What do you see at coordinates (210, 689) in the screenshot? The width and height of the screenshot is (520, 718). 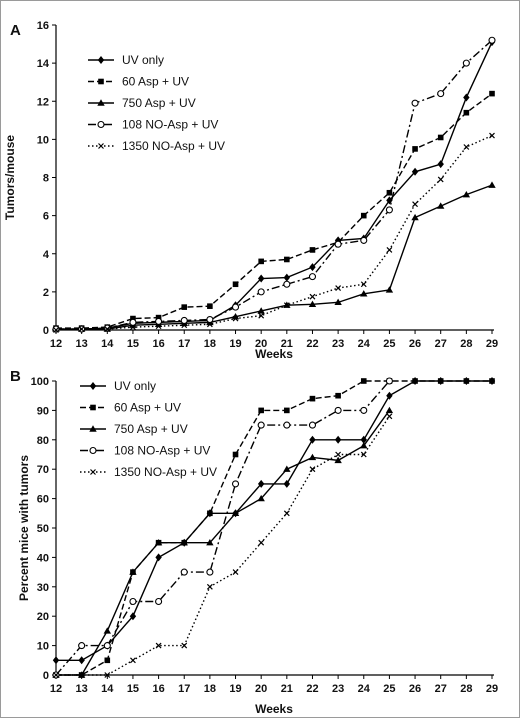 I see `x-tick-label: 18` at bounding box center [210, 689].